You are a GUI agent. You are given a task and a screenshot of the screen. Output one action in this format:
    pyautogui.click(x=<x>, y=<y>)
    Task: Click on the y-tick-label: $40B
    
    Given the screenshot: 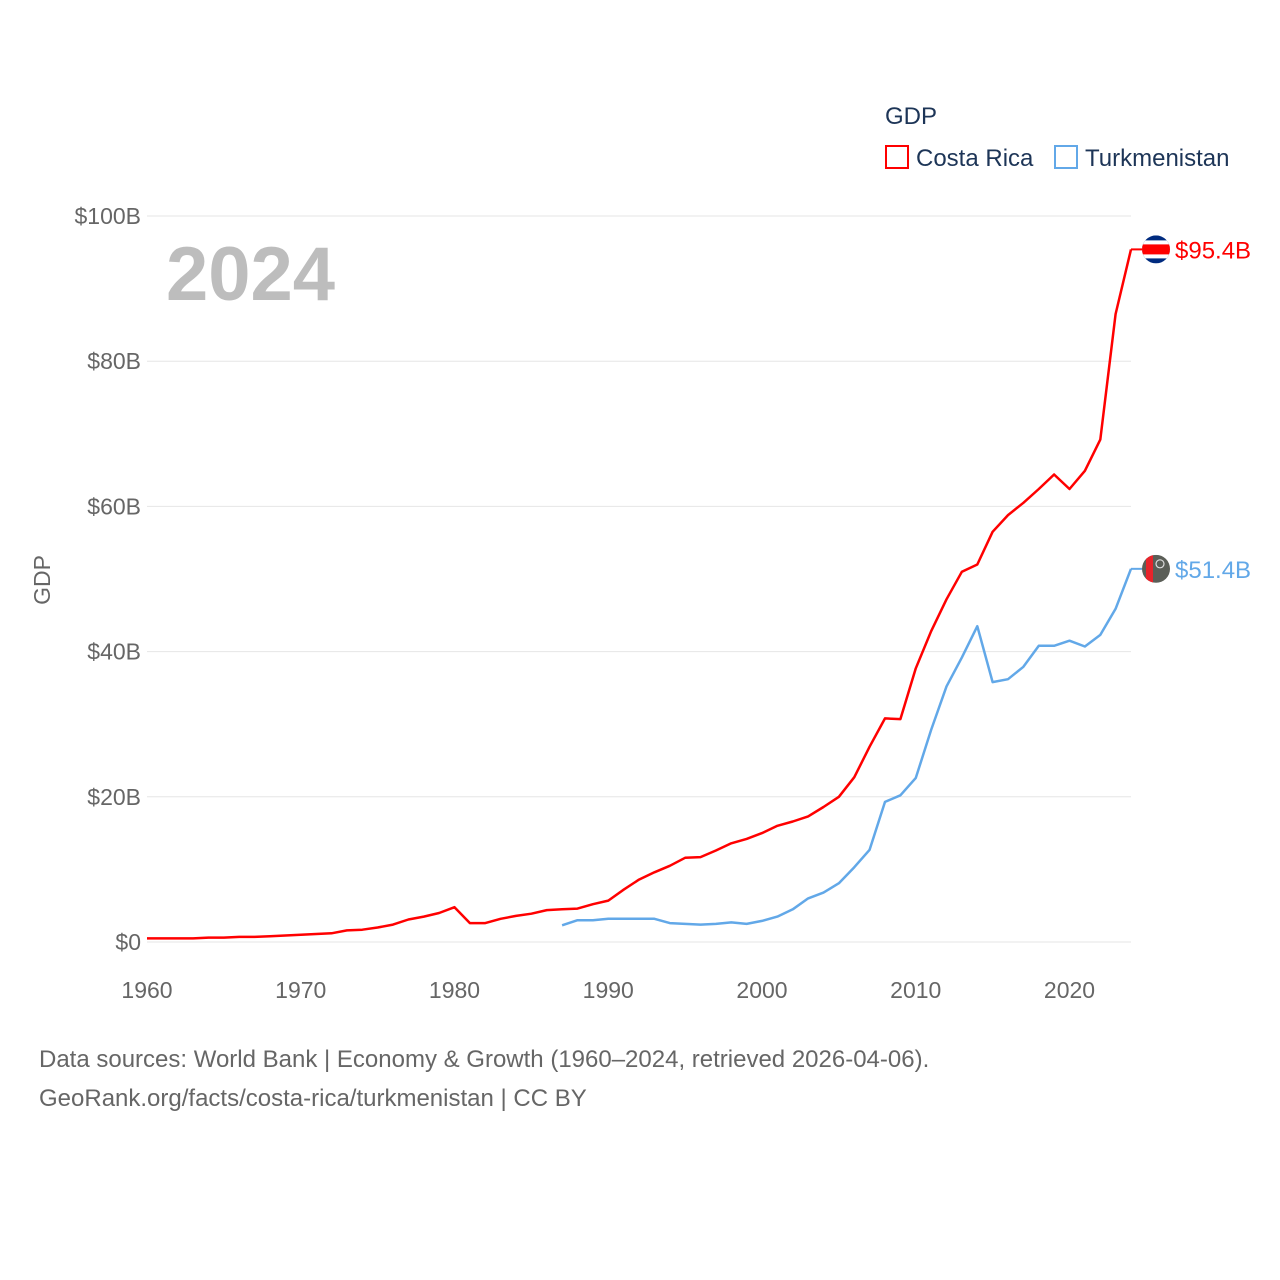 What is the action you would take?
    pyautogui.click(x=114, y=652)
    